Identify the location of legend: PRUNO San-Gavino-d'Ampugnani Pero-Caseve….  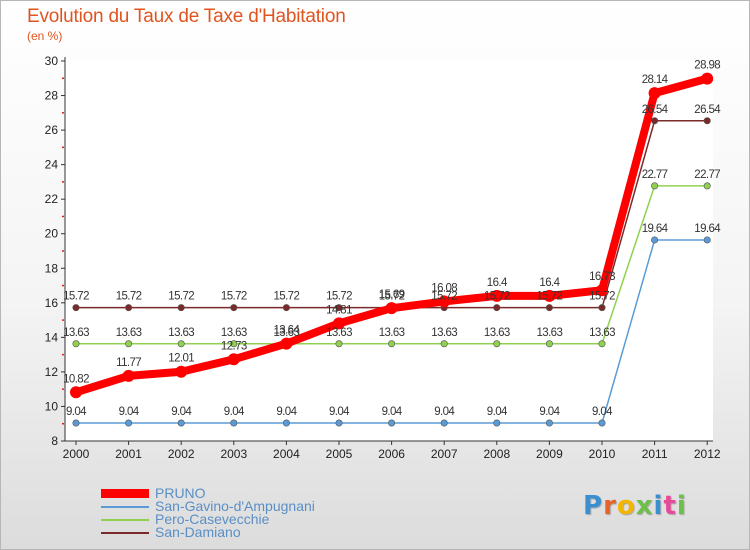
(208, 512).